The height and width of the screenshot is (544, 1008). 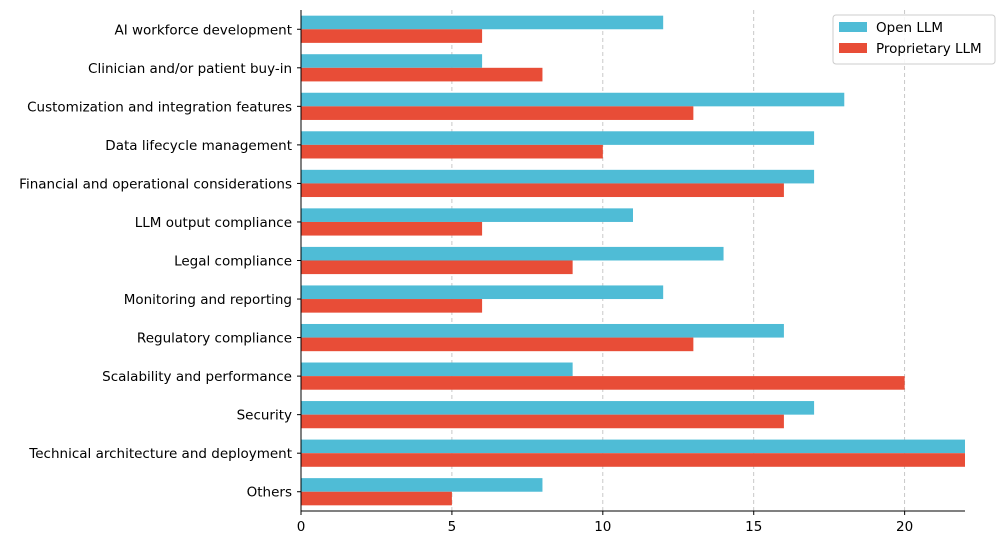 I want to click on y-tick-label: Regulatory compliance, so click(x=214, y=339).